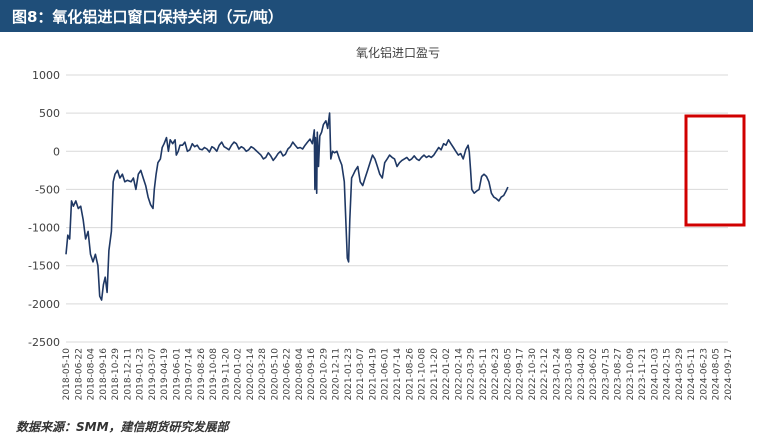  I want to click on x-tick-label: 2018-12-11, so click(128, 374).